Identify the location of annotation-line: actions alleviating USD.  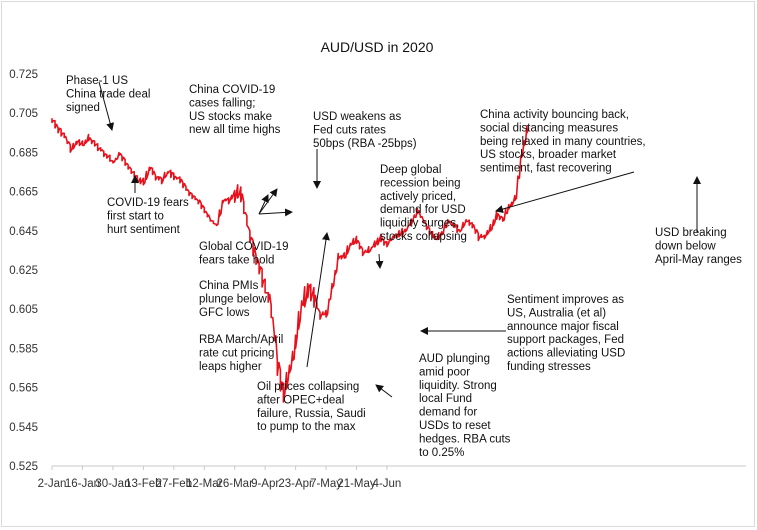
(566, 354).